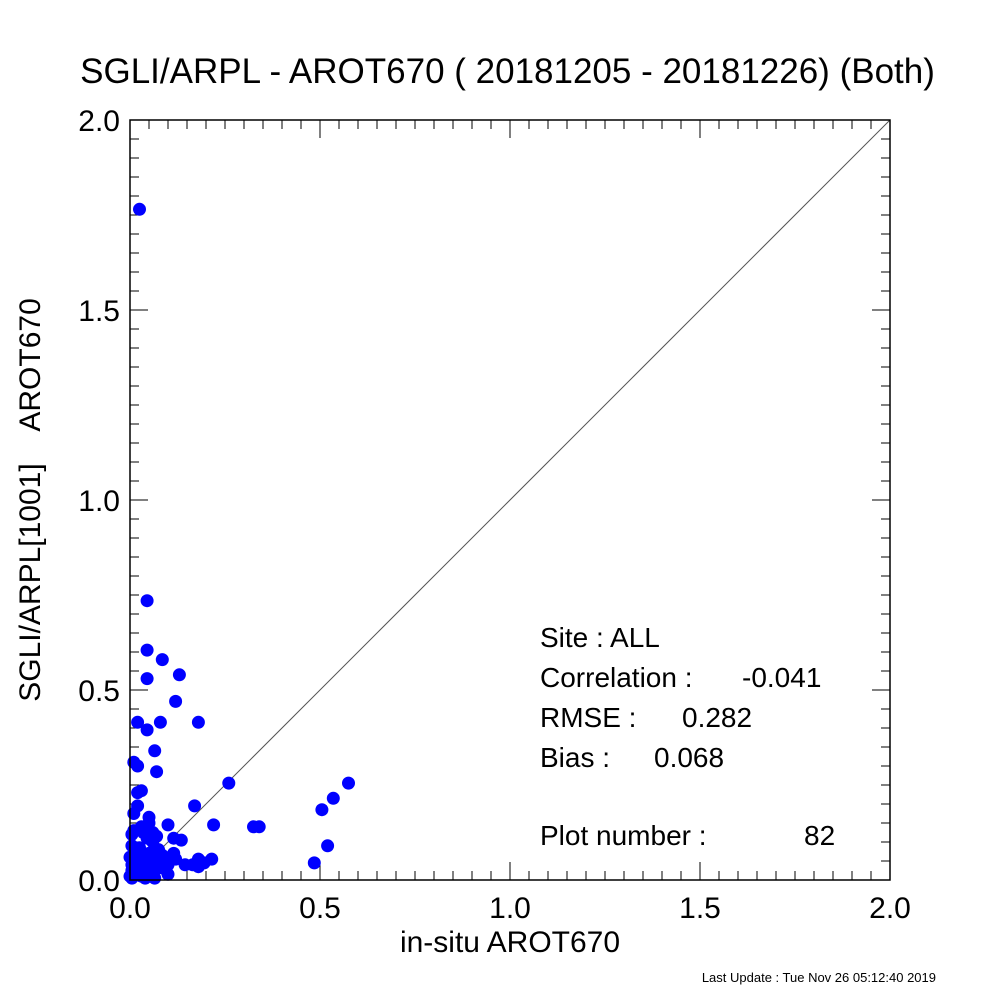 This screenshot has width=1000, height=1000. I want to click on y-tick-label: 1.5, so click(99, 311).